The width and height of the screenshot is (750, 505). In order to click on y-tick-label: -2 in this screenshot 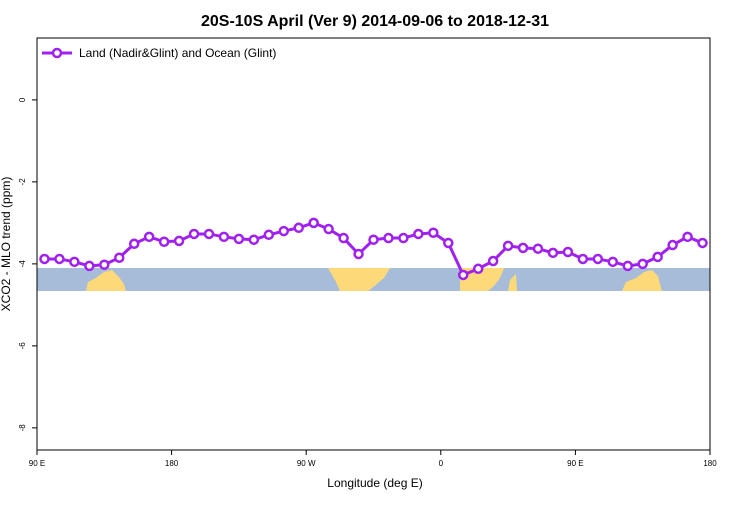, I will do `click(22, 182)`.